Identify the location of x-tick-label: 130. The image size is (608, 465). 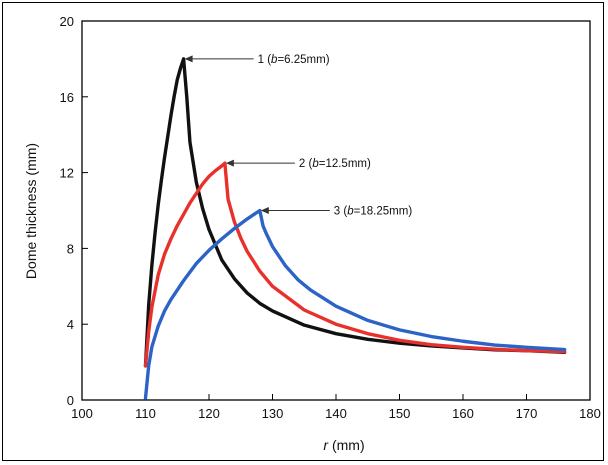
(273, 413).